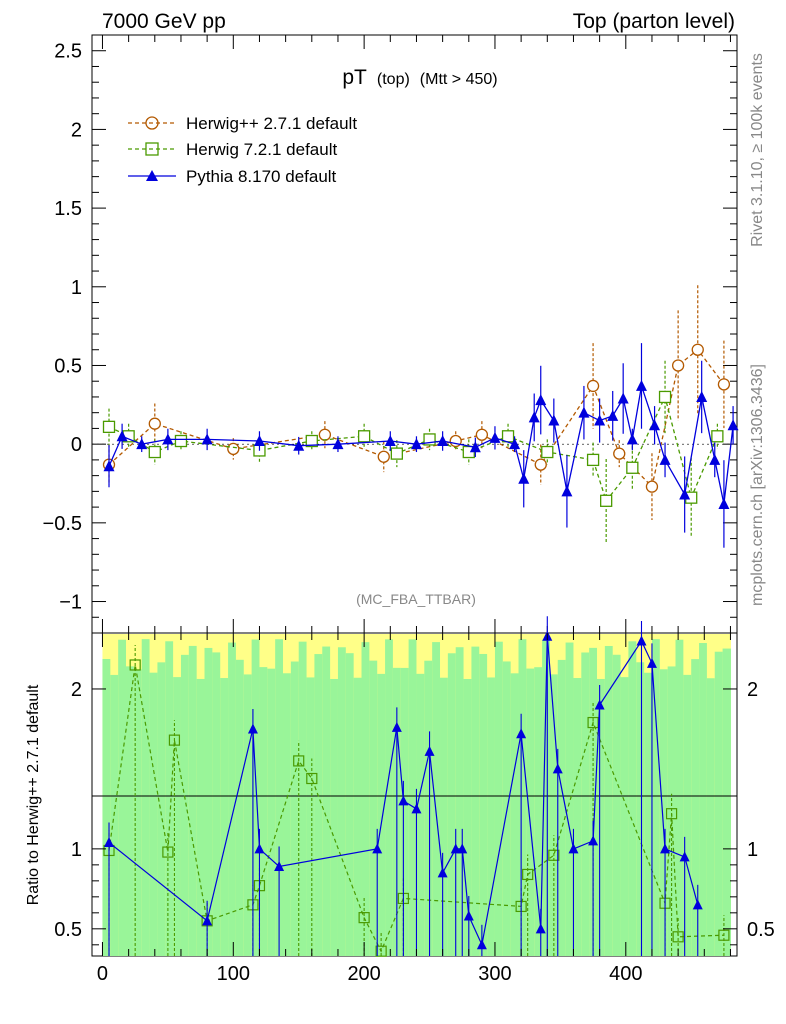 This screenshot has width=786, height=1024. I want to click on main-y-tick-label: −1, so click(70, 603).